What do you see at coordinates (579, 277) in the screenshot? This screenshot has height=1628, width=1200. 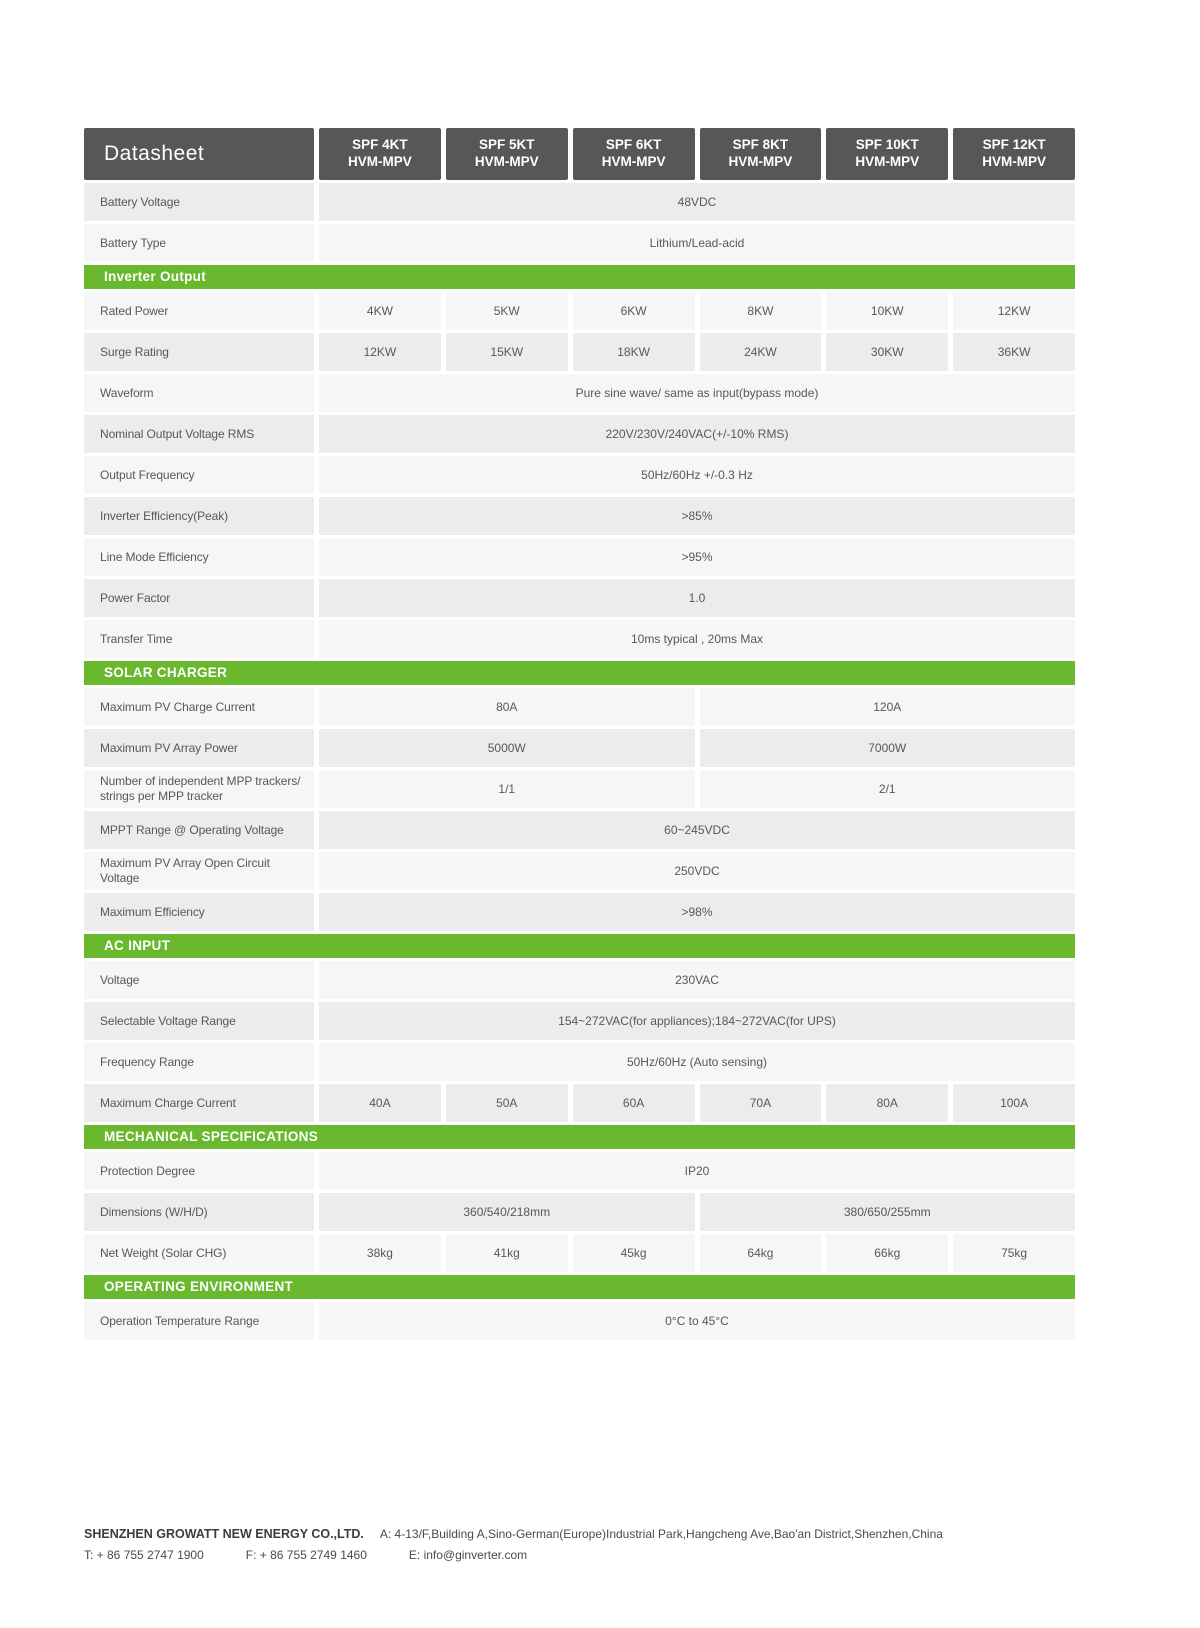 I see `section-header-inverter-output: Inverter Output` at bounding box center [579, 277].